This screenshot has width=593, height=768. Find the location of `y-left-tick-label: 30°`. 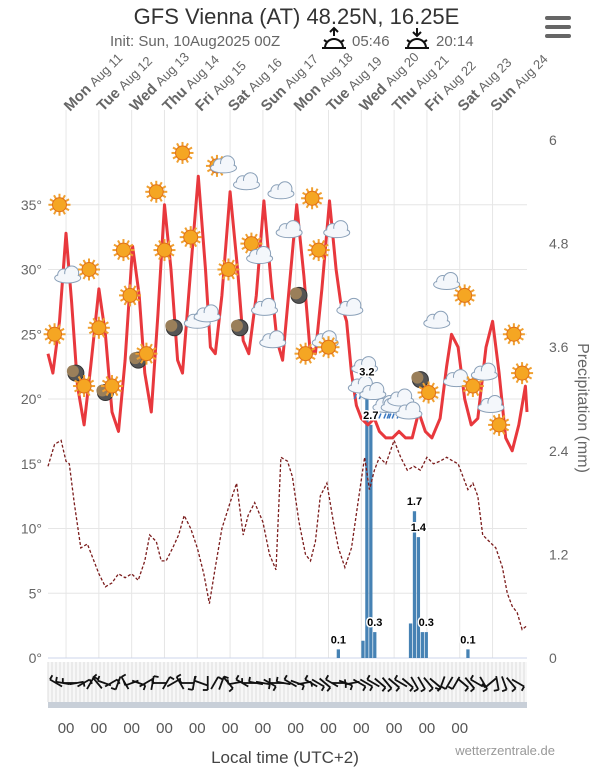

y-left-tick-label: 30° is located at coordinates (31, 270).